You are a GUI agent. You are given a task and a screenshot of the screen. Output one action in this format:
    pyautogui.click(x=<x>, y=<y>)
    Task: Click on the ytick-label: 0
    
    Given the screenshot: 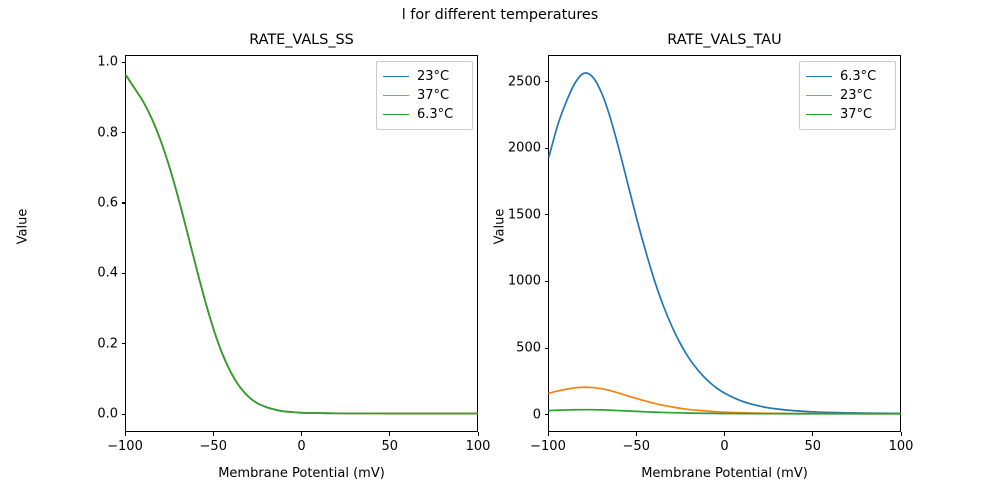 What is the action you would take?
    pyautogui.click(x=536, y=415)
    